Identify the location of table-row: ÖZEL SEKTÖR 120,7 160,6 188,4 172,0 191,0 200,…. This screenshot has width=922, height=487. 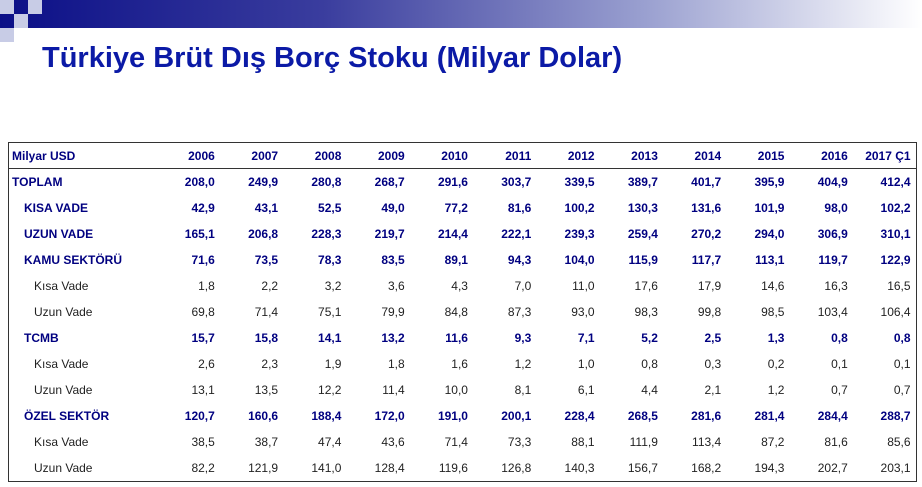
(463, 416).